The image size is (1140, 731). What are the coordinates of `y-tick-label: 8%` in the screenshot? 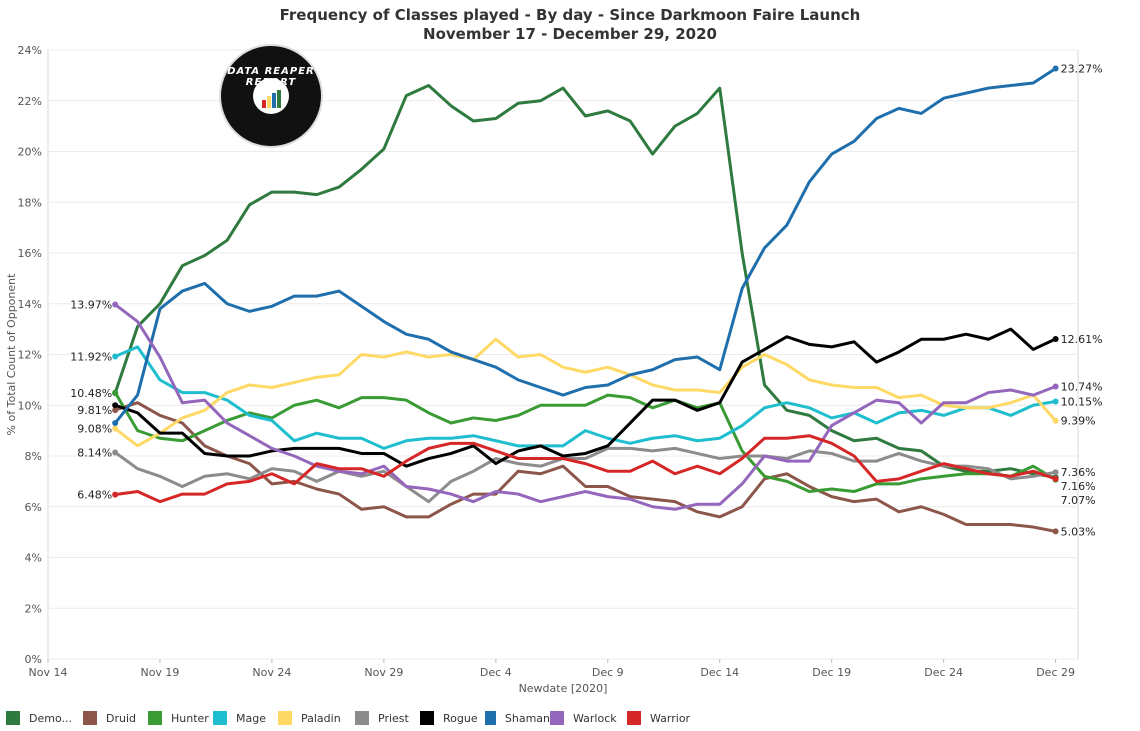 It's located at (33, 456).